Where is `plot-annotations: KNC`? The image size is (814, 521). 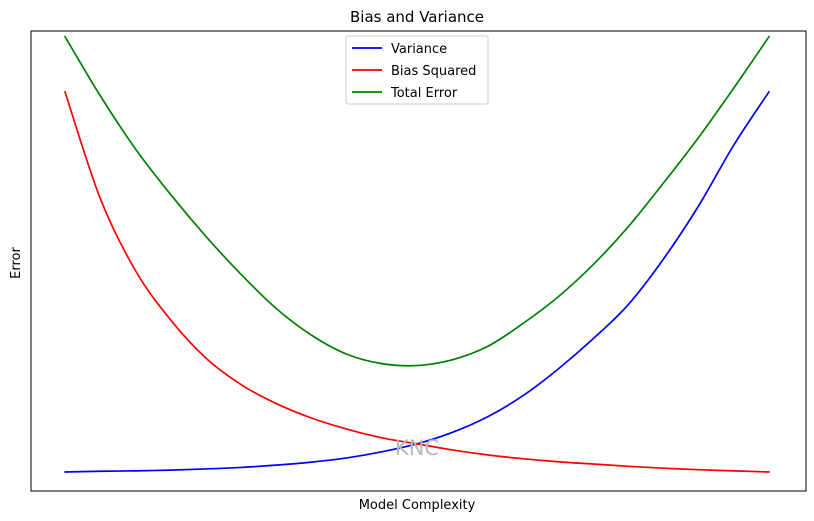 plot-annotations: KNC is located at coordinates (417, 448).